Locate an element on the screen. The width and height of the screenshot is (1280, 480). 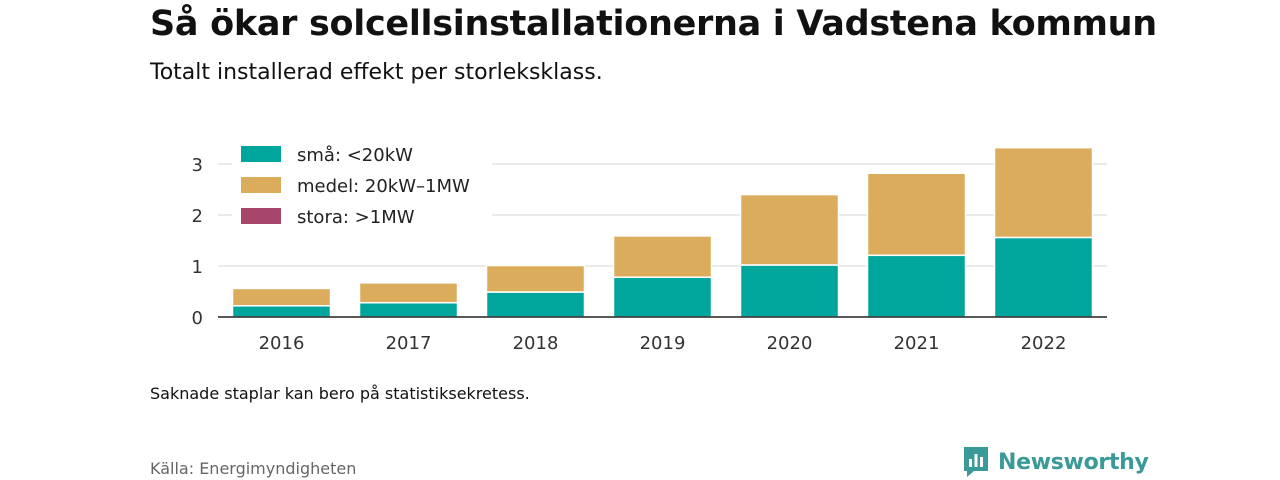
source-credit: Källa: Energimyndigheten is located at coordinates (253, 468).